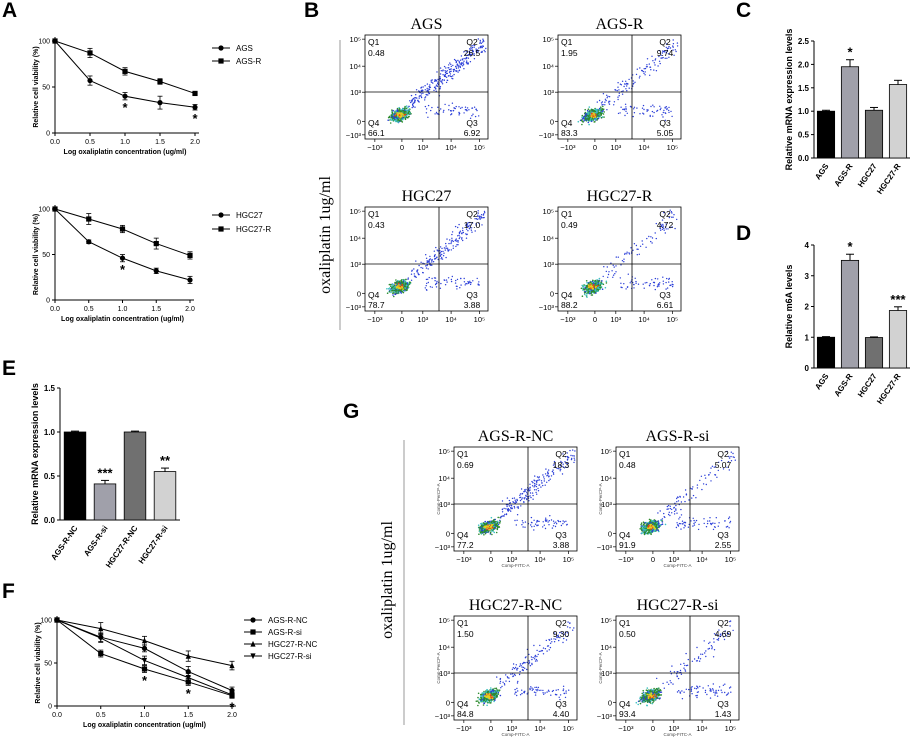 This screenshot has width=913, height=742. I want to click on q4-value: 66.1, so click(376, 133).